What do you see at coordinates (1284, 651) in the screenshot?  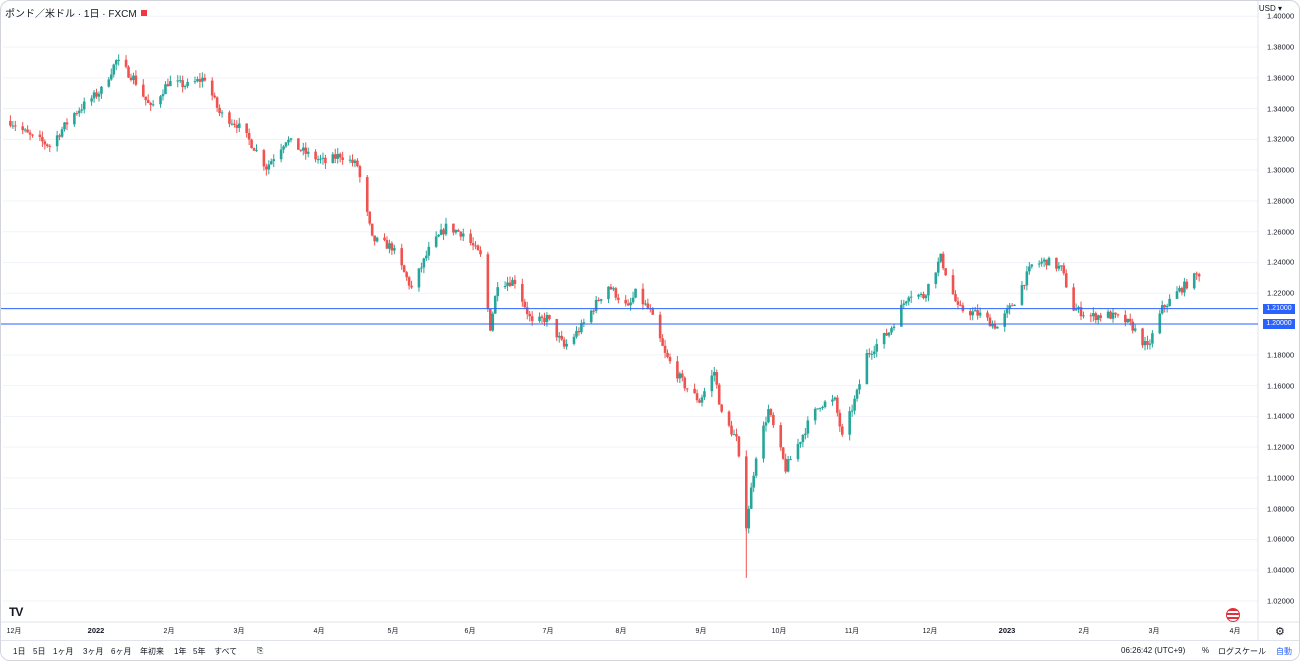 I see `auto-scale-toggle: 自動` at bounding box center [1284, 651].